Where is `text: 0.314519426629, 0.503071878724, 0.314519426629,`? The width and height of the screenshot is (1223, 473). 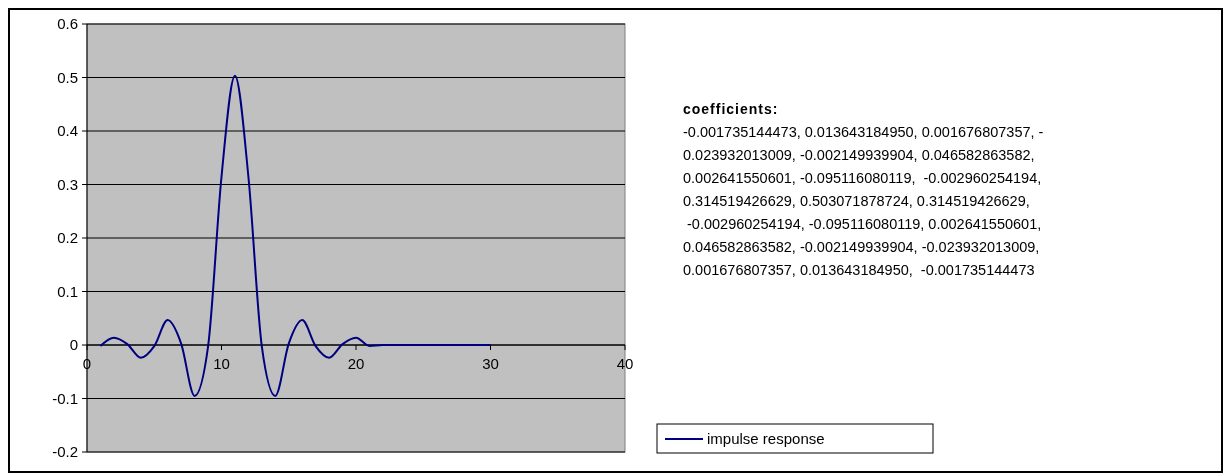
text: 0.314519426629, 0.503071878724, 0.314519426629, is located at coordinates (856, 201).